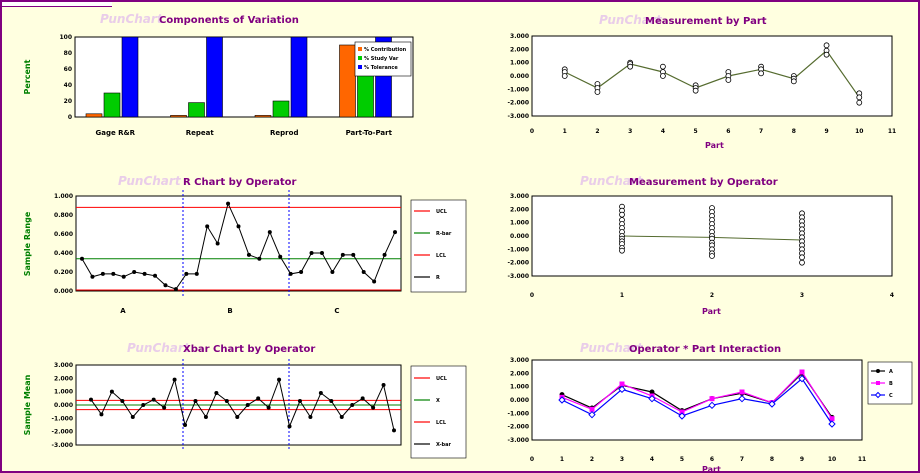 The width and height of the screenshot is (920, 473). I want to click on legend-label: X, so click(438, 401).